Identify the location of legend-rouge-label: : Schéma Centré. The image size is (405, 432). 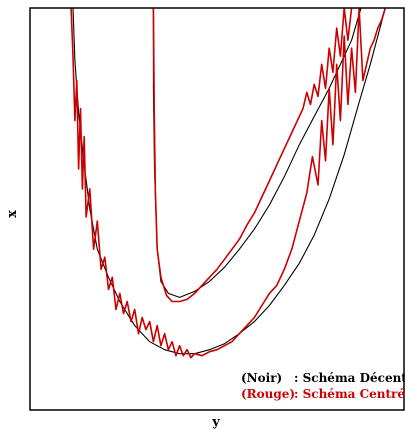
(349, 394).